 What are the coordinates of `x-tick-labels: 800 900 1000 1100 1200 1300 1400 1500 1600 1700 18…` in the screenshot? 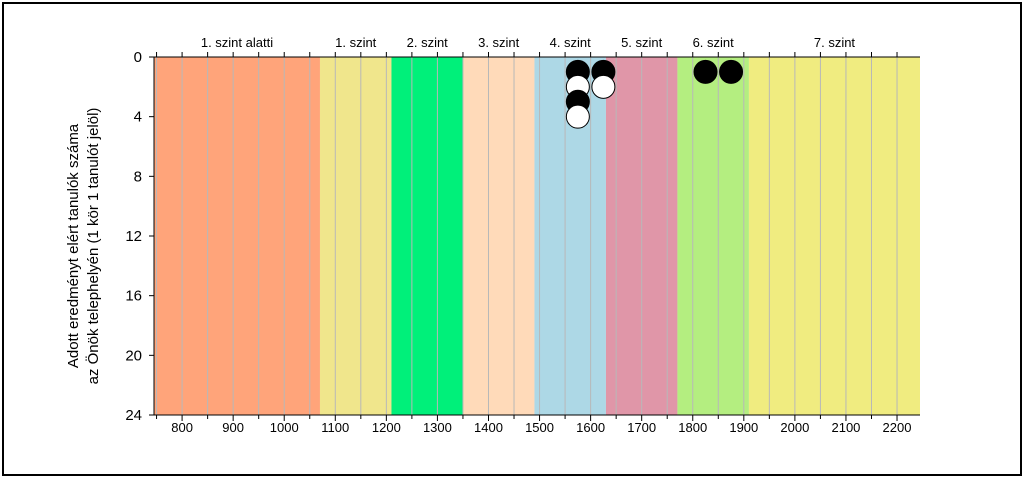 It's located at (541, 427).